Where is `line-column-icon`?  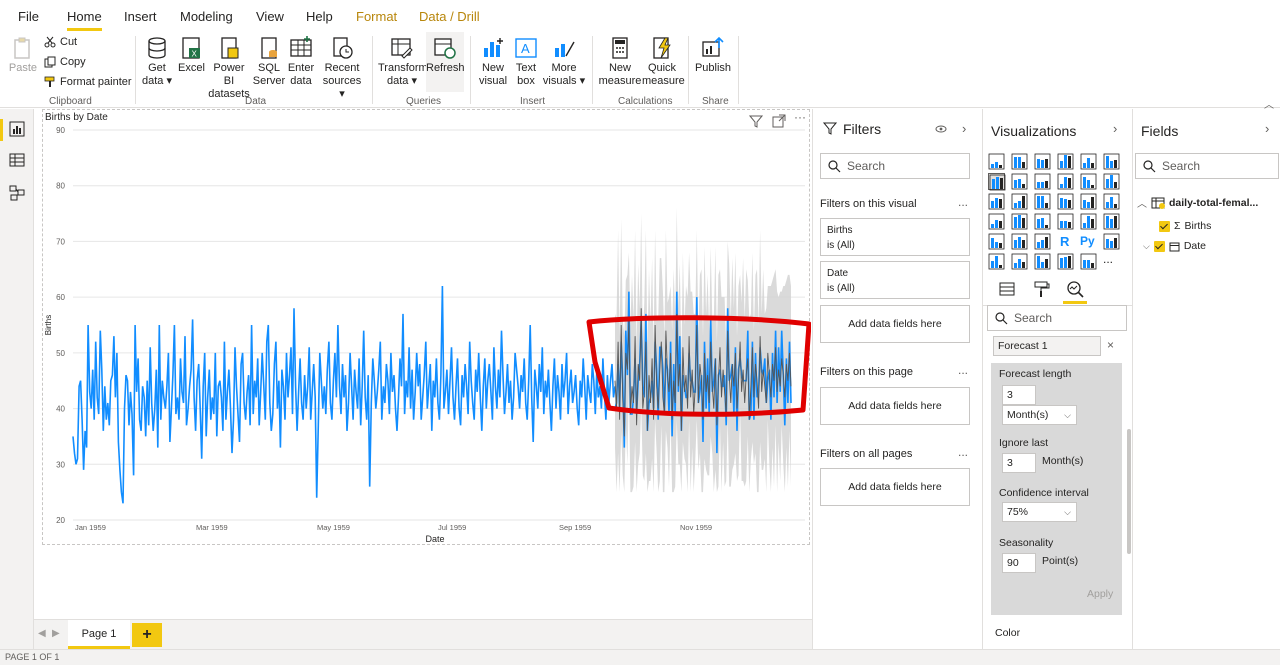 line-column-icon is located at coordinates (1065, 181).